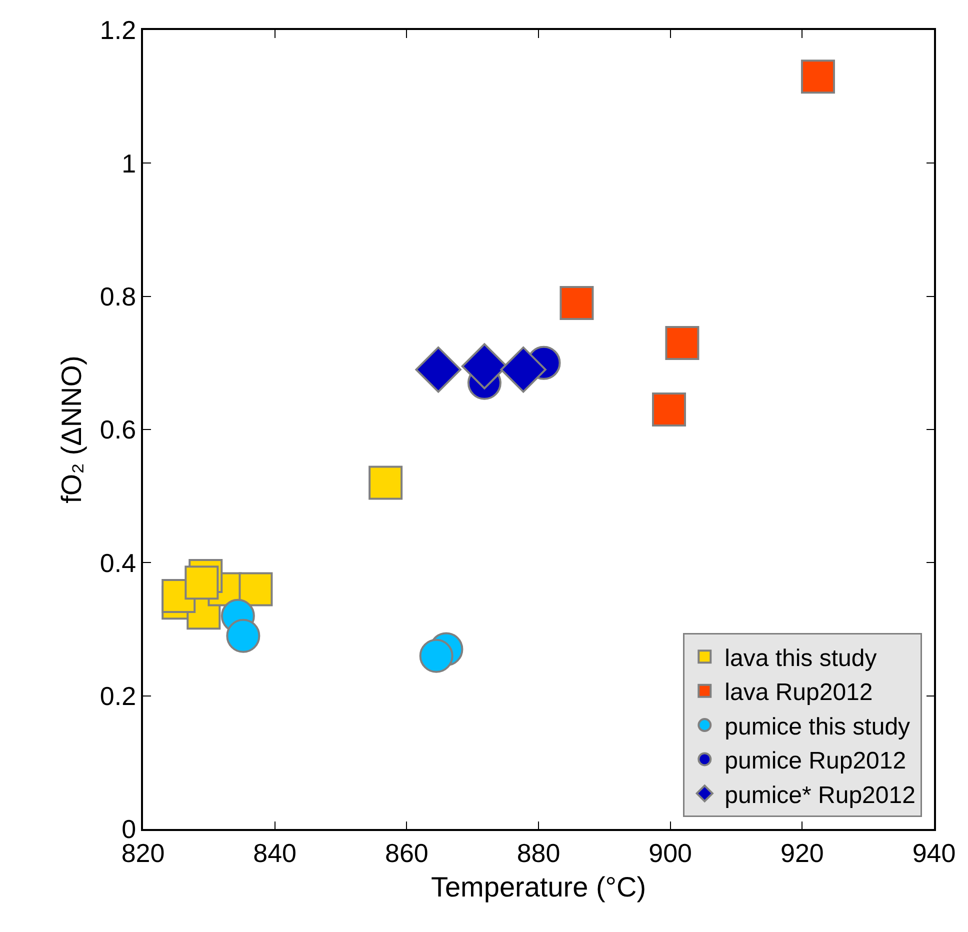  Describe the element at coordinates (129, 163) in the screenshot. I see `y-tick-label: 1` at that location.